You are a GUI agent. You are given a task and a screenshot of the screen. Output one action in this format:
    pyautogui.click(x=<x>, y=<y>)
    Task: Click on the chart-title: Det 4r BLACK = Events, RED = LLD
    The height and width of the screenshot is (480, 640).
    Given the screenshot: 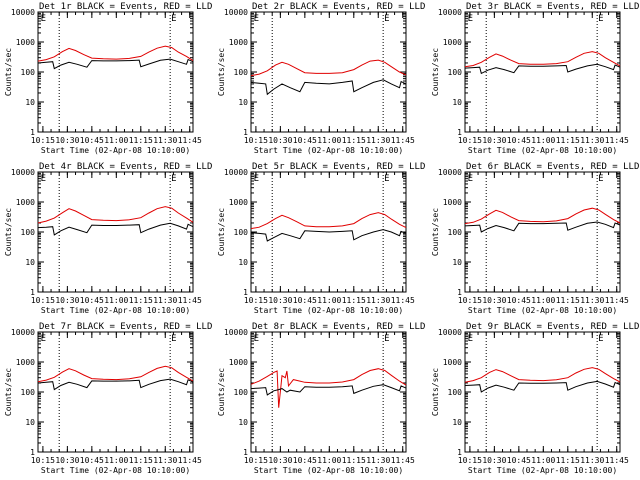 What is the action you would take?
    pyautogui.click(x=125, y=167)
    